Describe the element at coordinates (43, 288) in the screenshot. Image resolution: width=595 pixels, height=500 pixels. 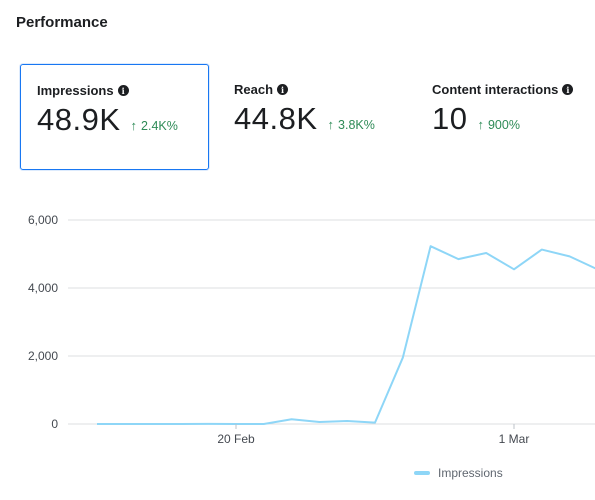
I see `y-tick-label: 4,000` at that location.